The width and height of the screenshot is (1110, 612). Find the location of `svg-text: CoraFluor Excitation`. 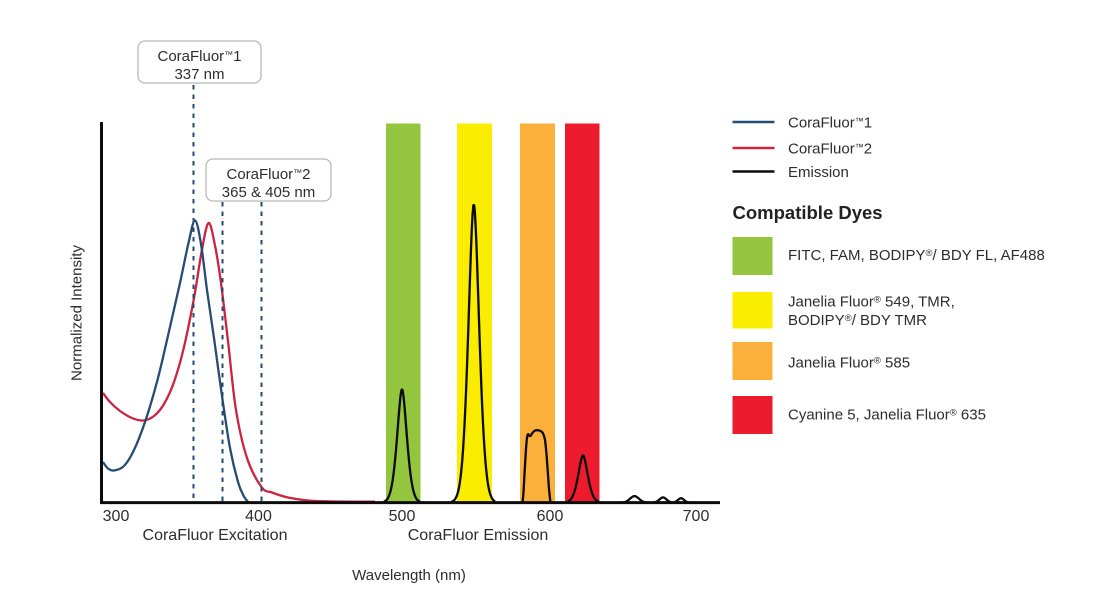

svg-text: CoraFluor Excitation is located at coordinates (215, 535).